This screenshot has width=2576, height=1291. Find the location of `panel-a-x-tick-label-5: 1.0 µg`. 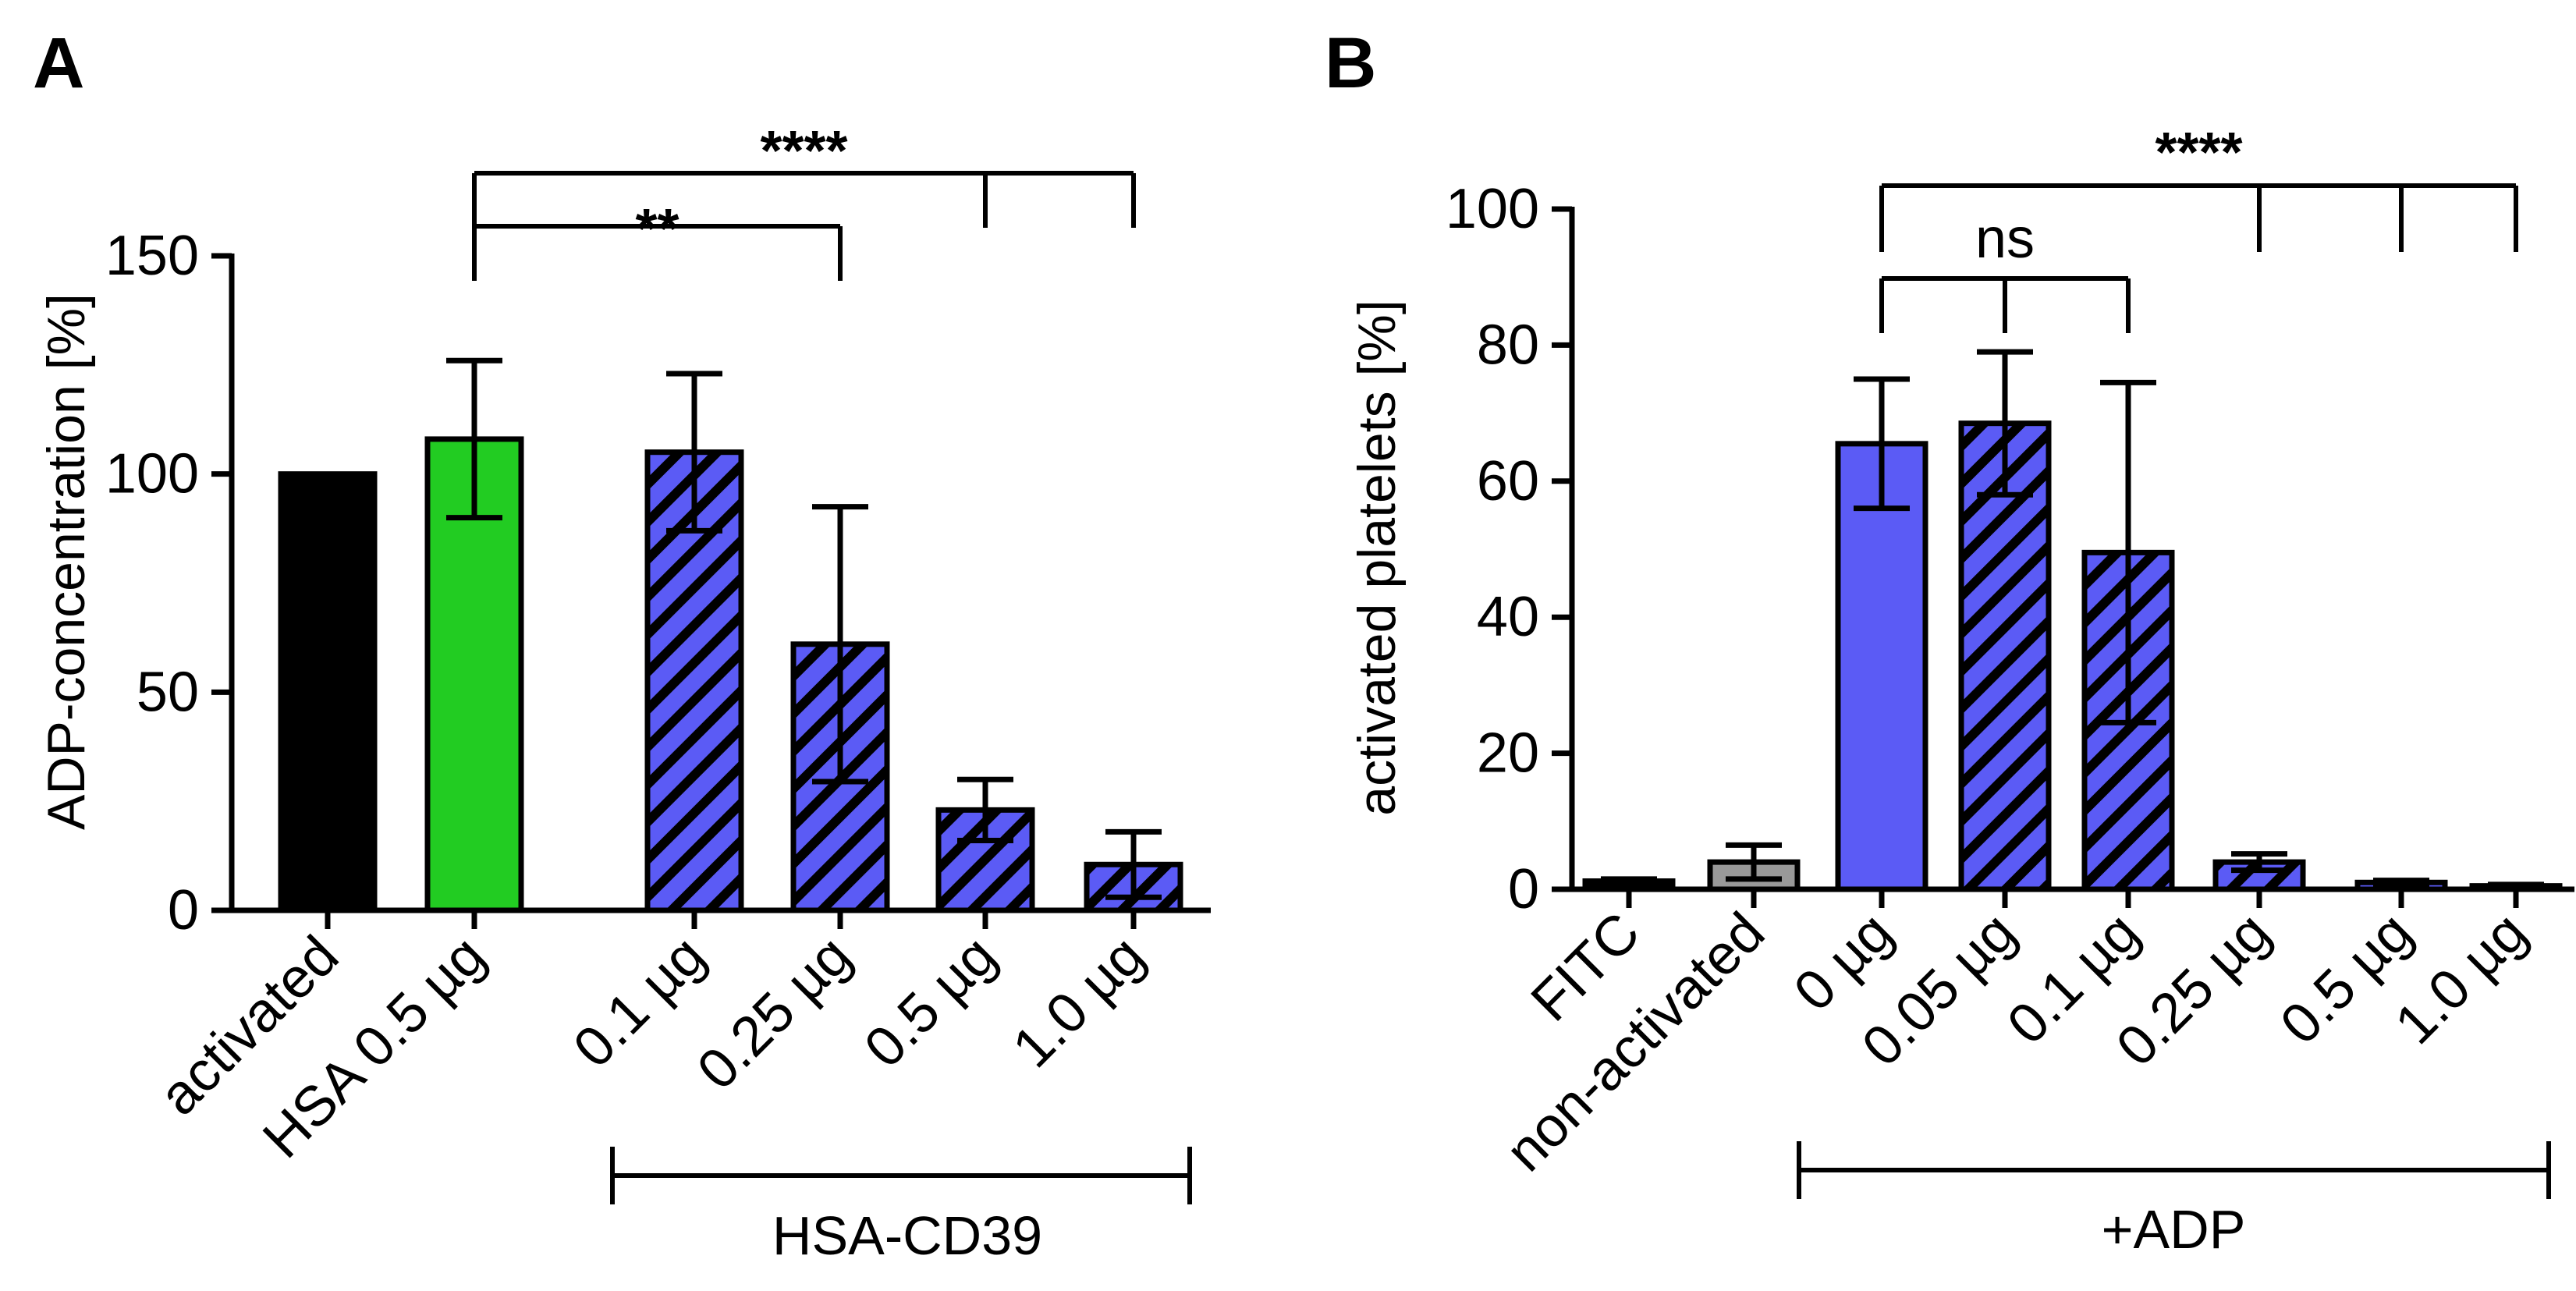

panel-a-x-tick-label-5: 1.0 µg is located at coordinates (1078, 1002).